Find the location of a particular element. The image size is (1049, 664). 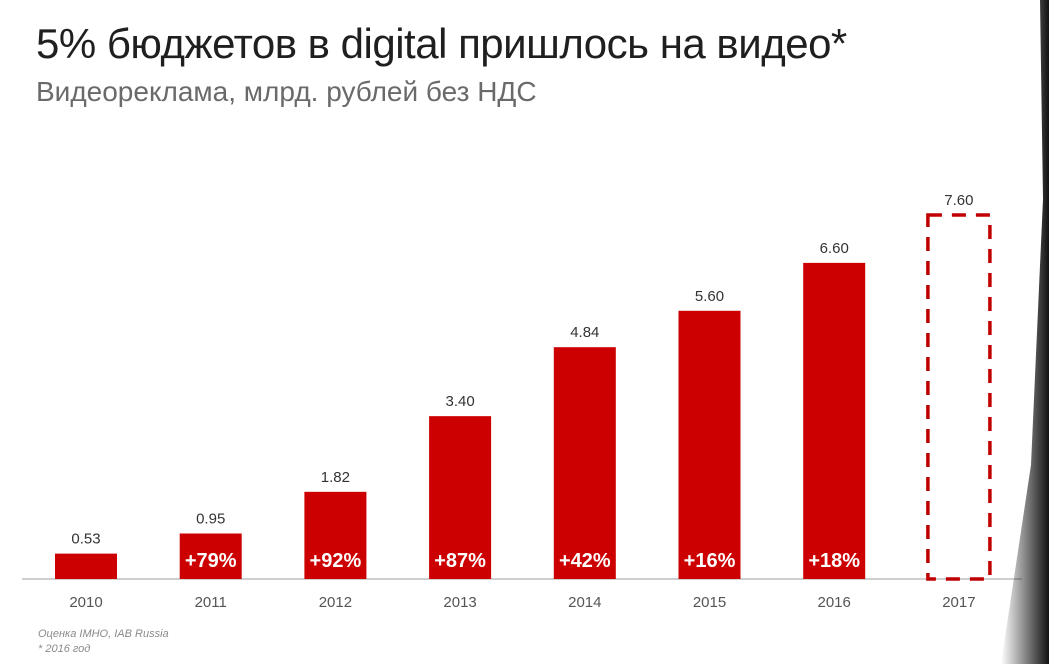

x-tick-label-2017: 2017 is located at coordinates (958, 602).